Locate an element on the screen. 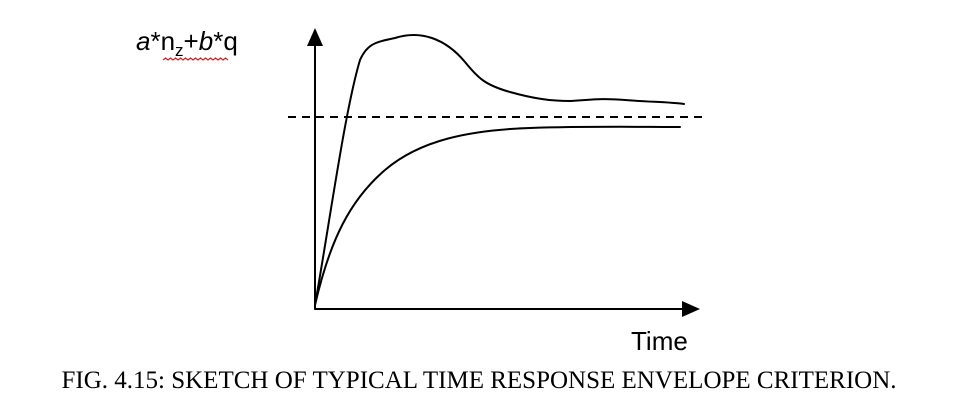 This screenshot has height=405, width=958. y-label-plus: + is located at coordinates (191, 41).